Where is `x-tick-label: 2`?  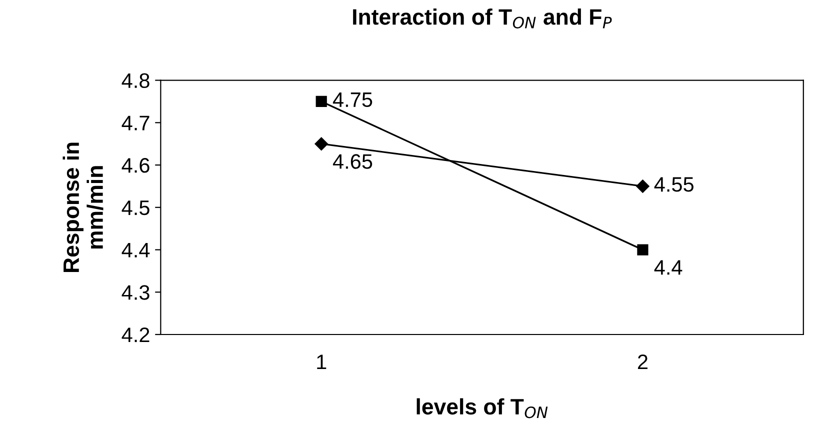 x-tick-label: 2 is located at coordinates (643, 362).